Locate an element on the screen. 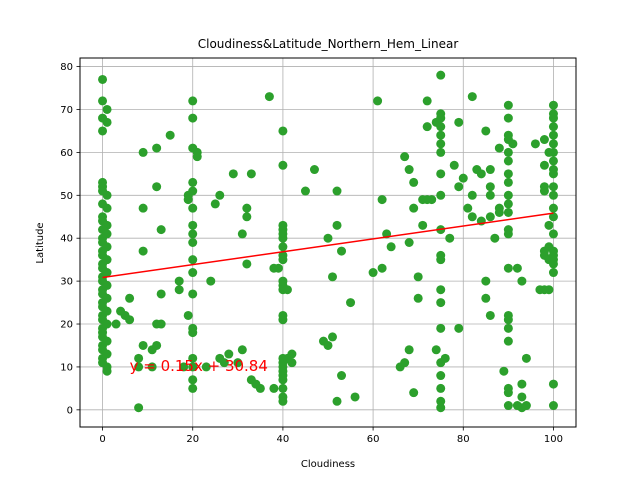 The width and height of the screenshot is (640, 480). y-tick-label: 70 is located at coordinates (66, 110).